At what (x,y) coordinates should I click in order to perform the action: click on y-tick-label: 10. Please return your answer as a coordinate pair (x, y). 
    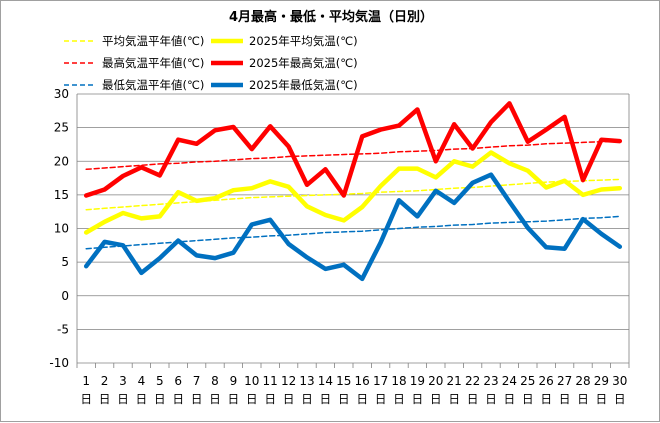
    Looking at the image, I should click on (61, 229).